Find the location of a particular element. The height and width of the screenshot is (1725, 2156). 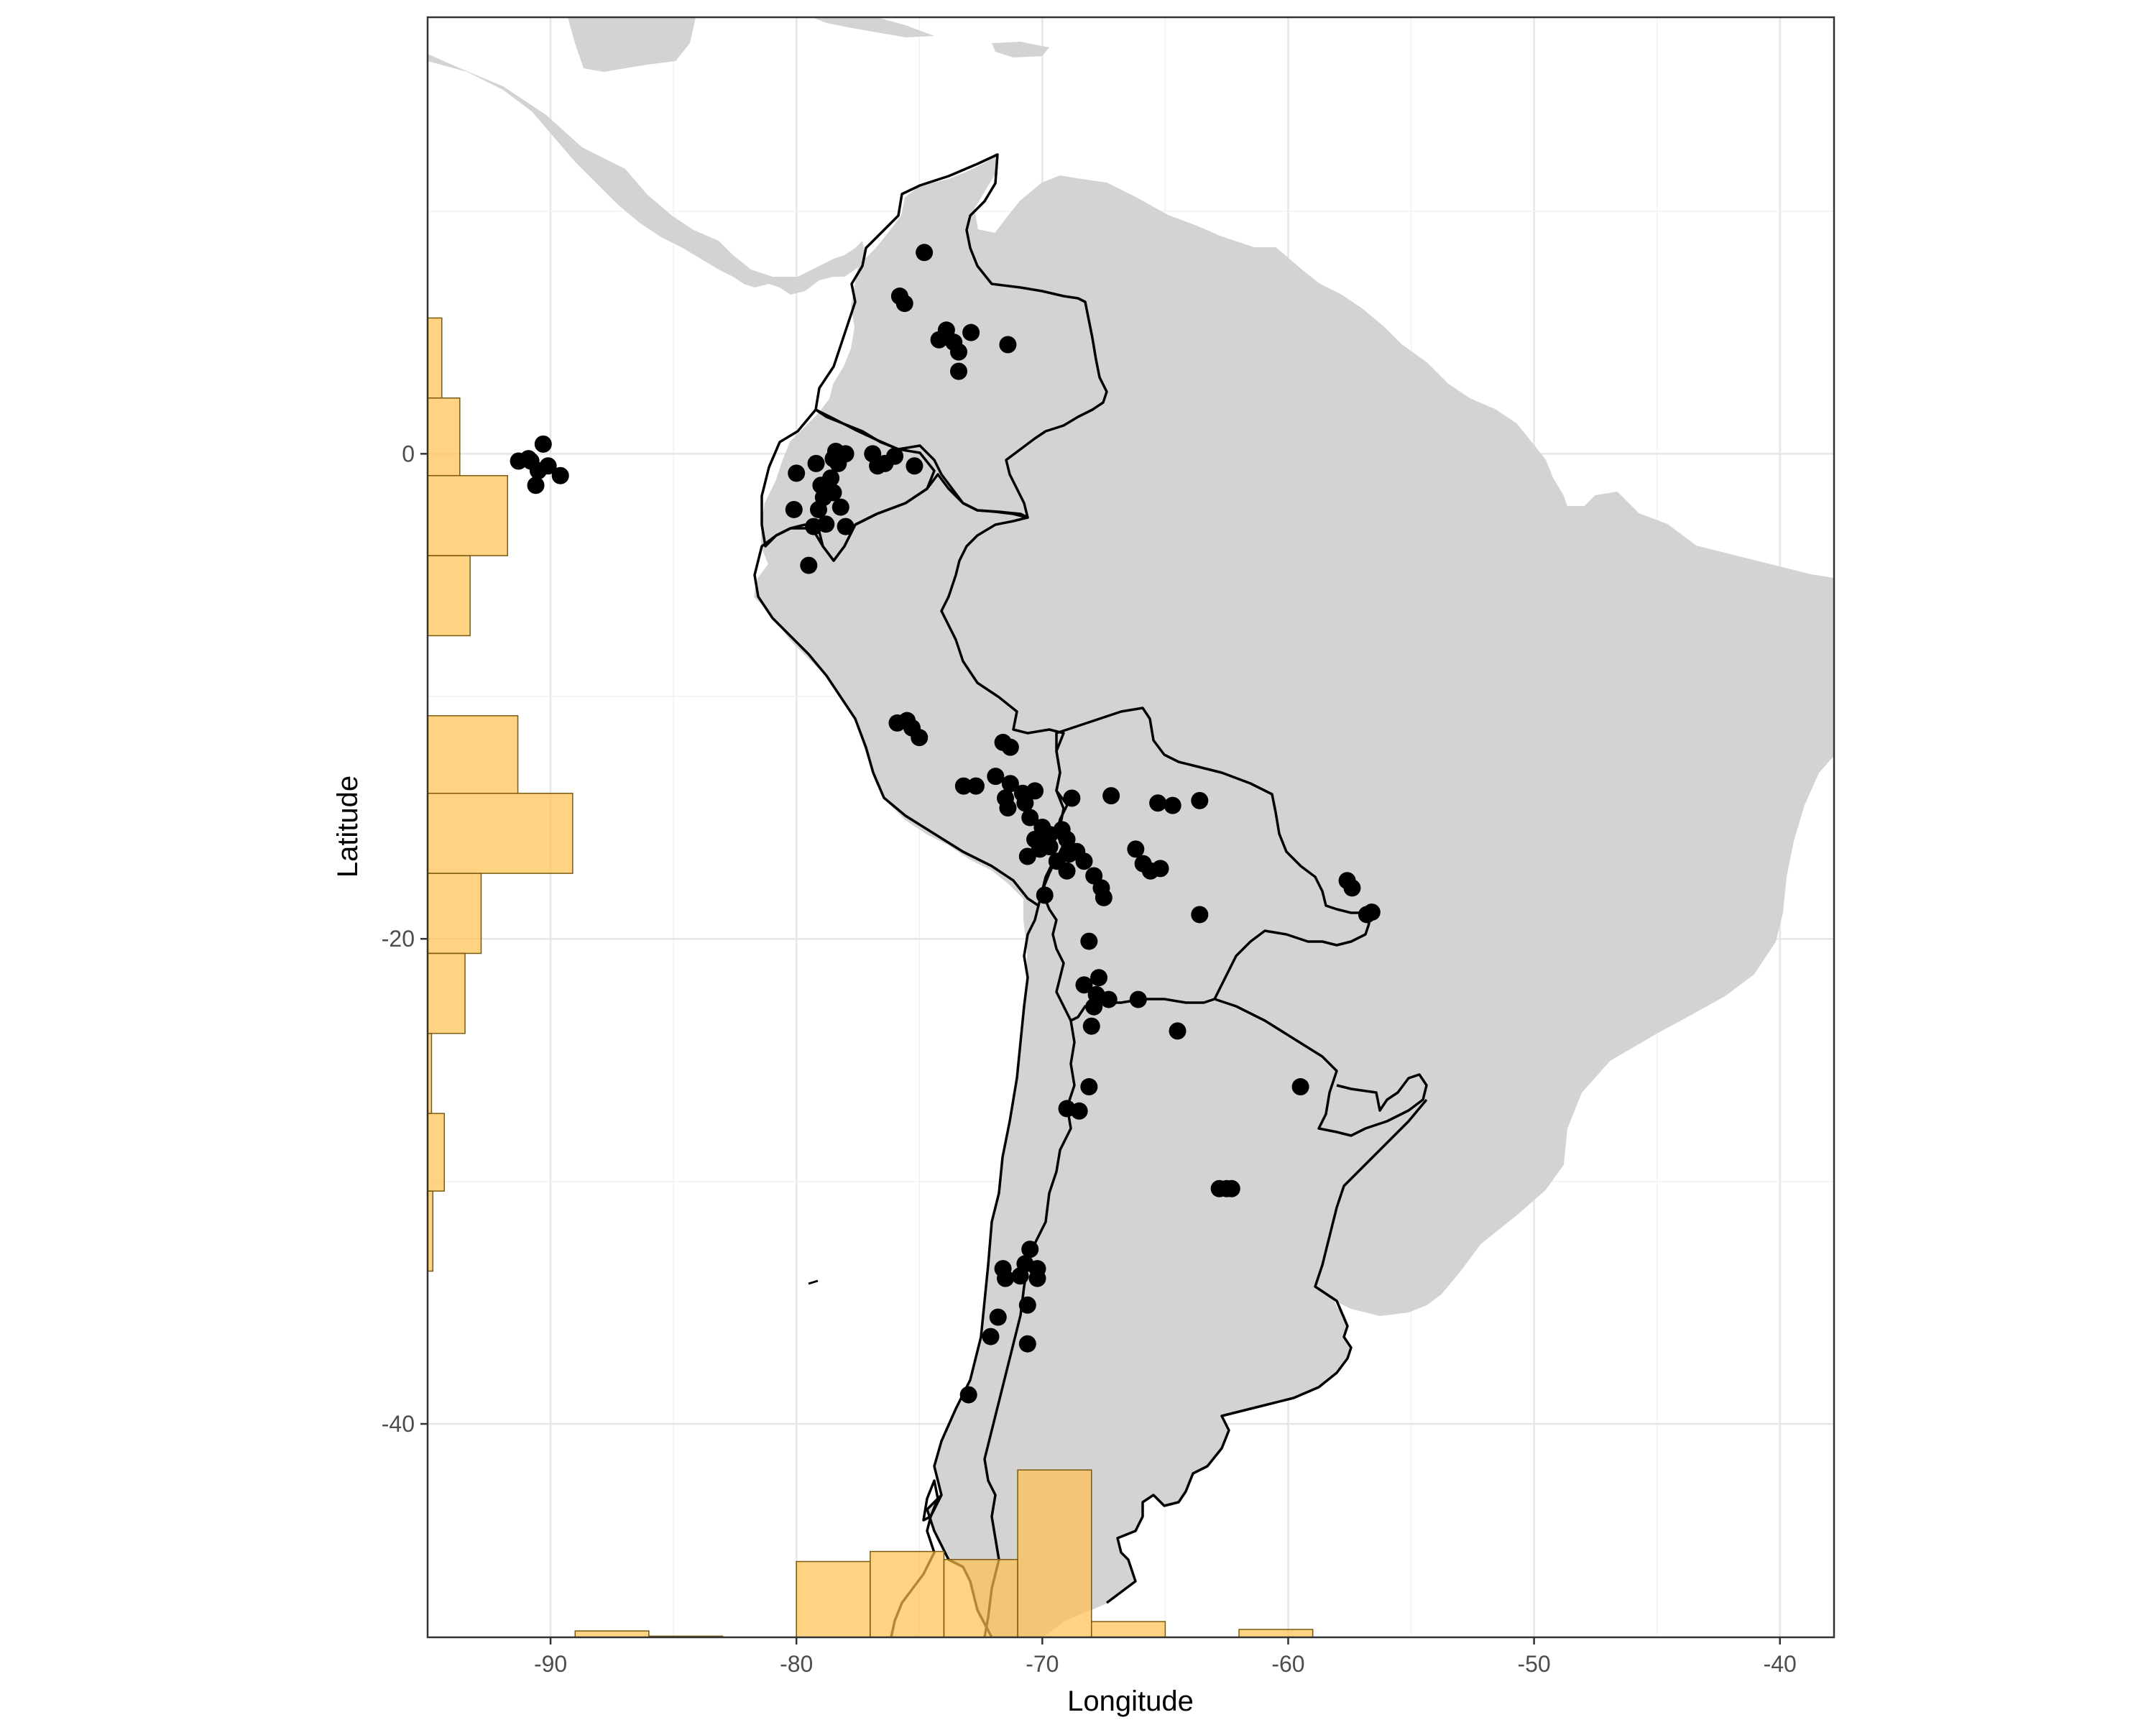

argentina-east-coast is located at coordinates (1266, 1351).